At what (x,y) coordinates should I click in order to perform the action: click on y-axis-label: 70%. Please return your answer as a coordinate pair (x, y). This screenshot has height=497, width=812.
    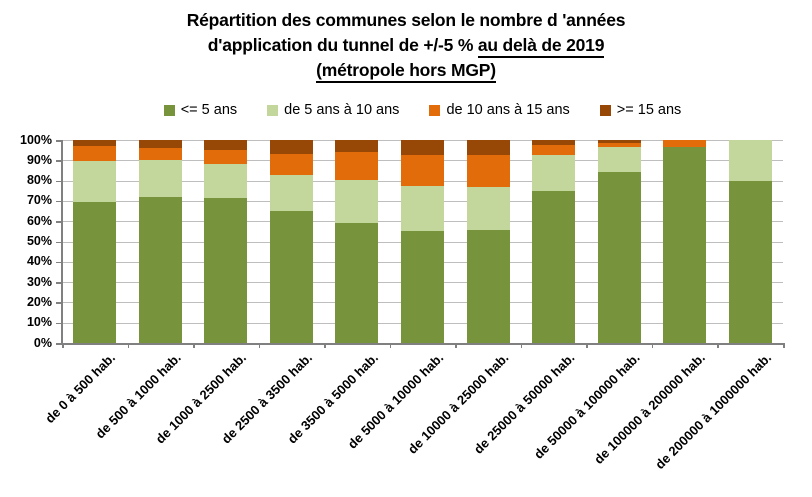
    Looking at the image, I should click on (39, 200).